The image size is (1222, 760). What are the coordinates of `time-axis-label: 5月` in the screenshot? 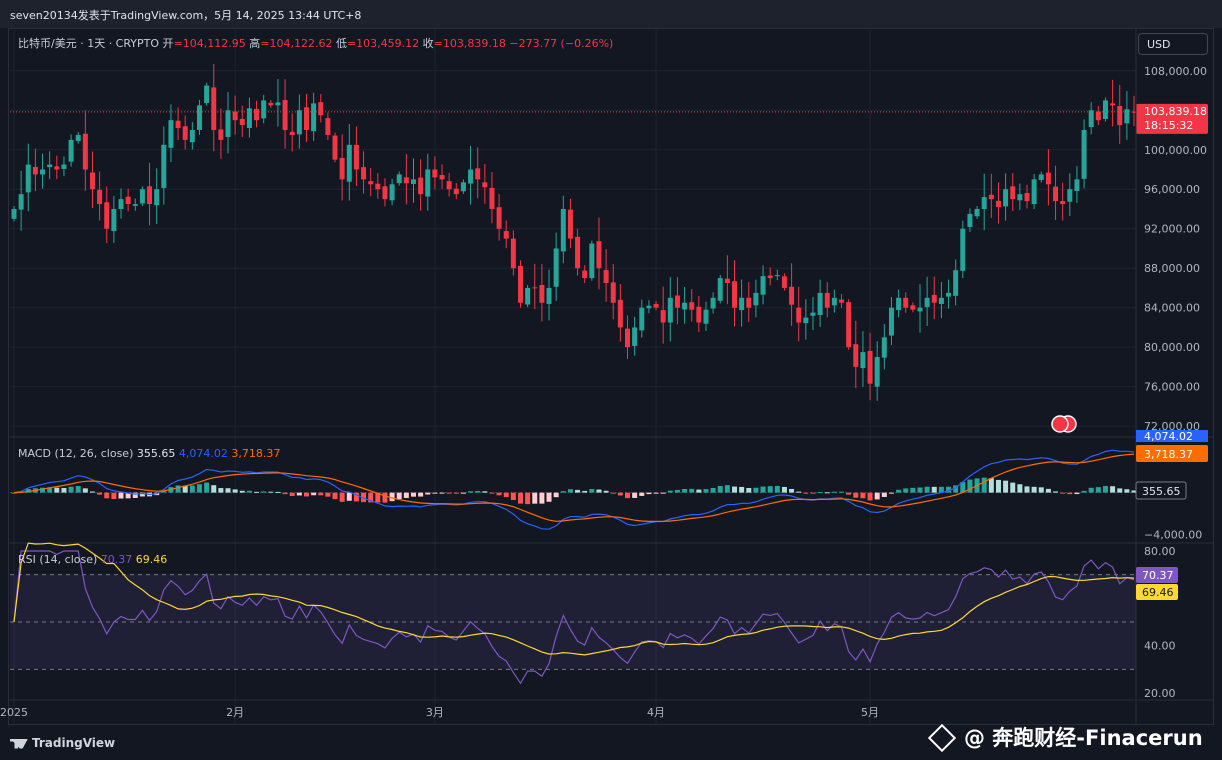 It's located at (870, 712).